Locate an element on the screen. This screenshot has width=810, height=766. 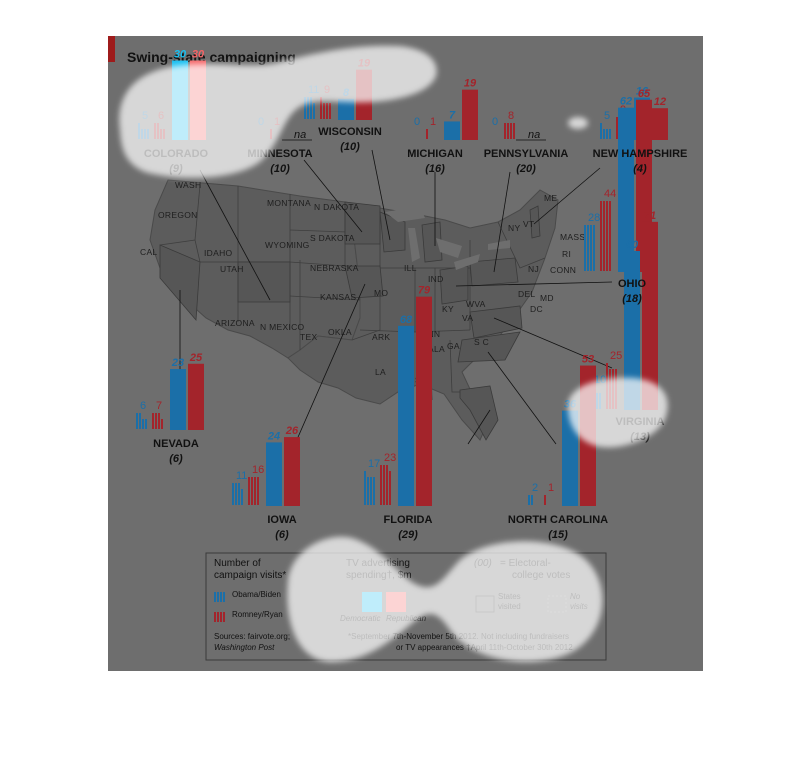
tv-dem-label-colorado: 30 is located at coordinates (180, 55).